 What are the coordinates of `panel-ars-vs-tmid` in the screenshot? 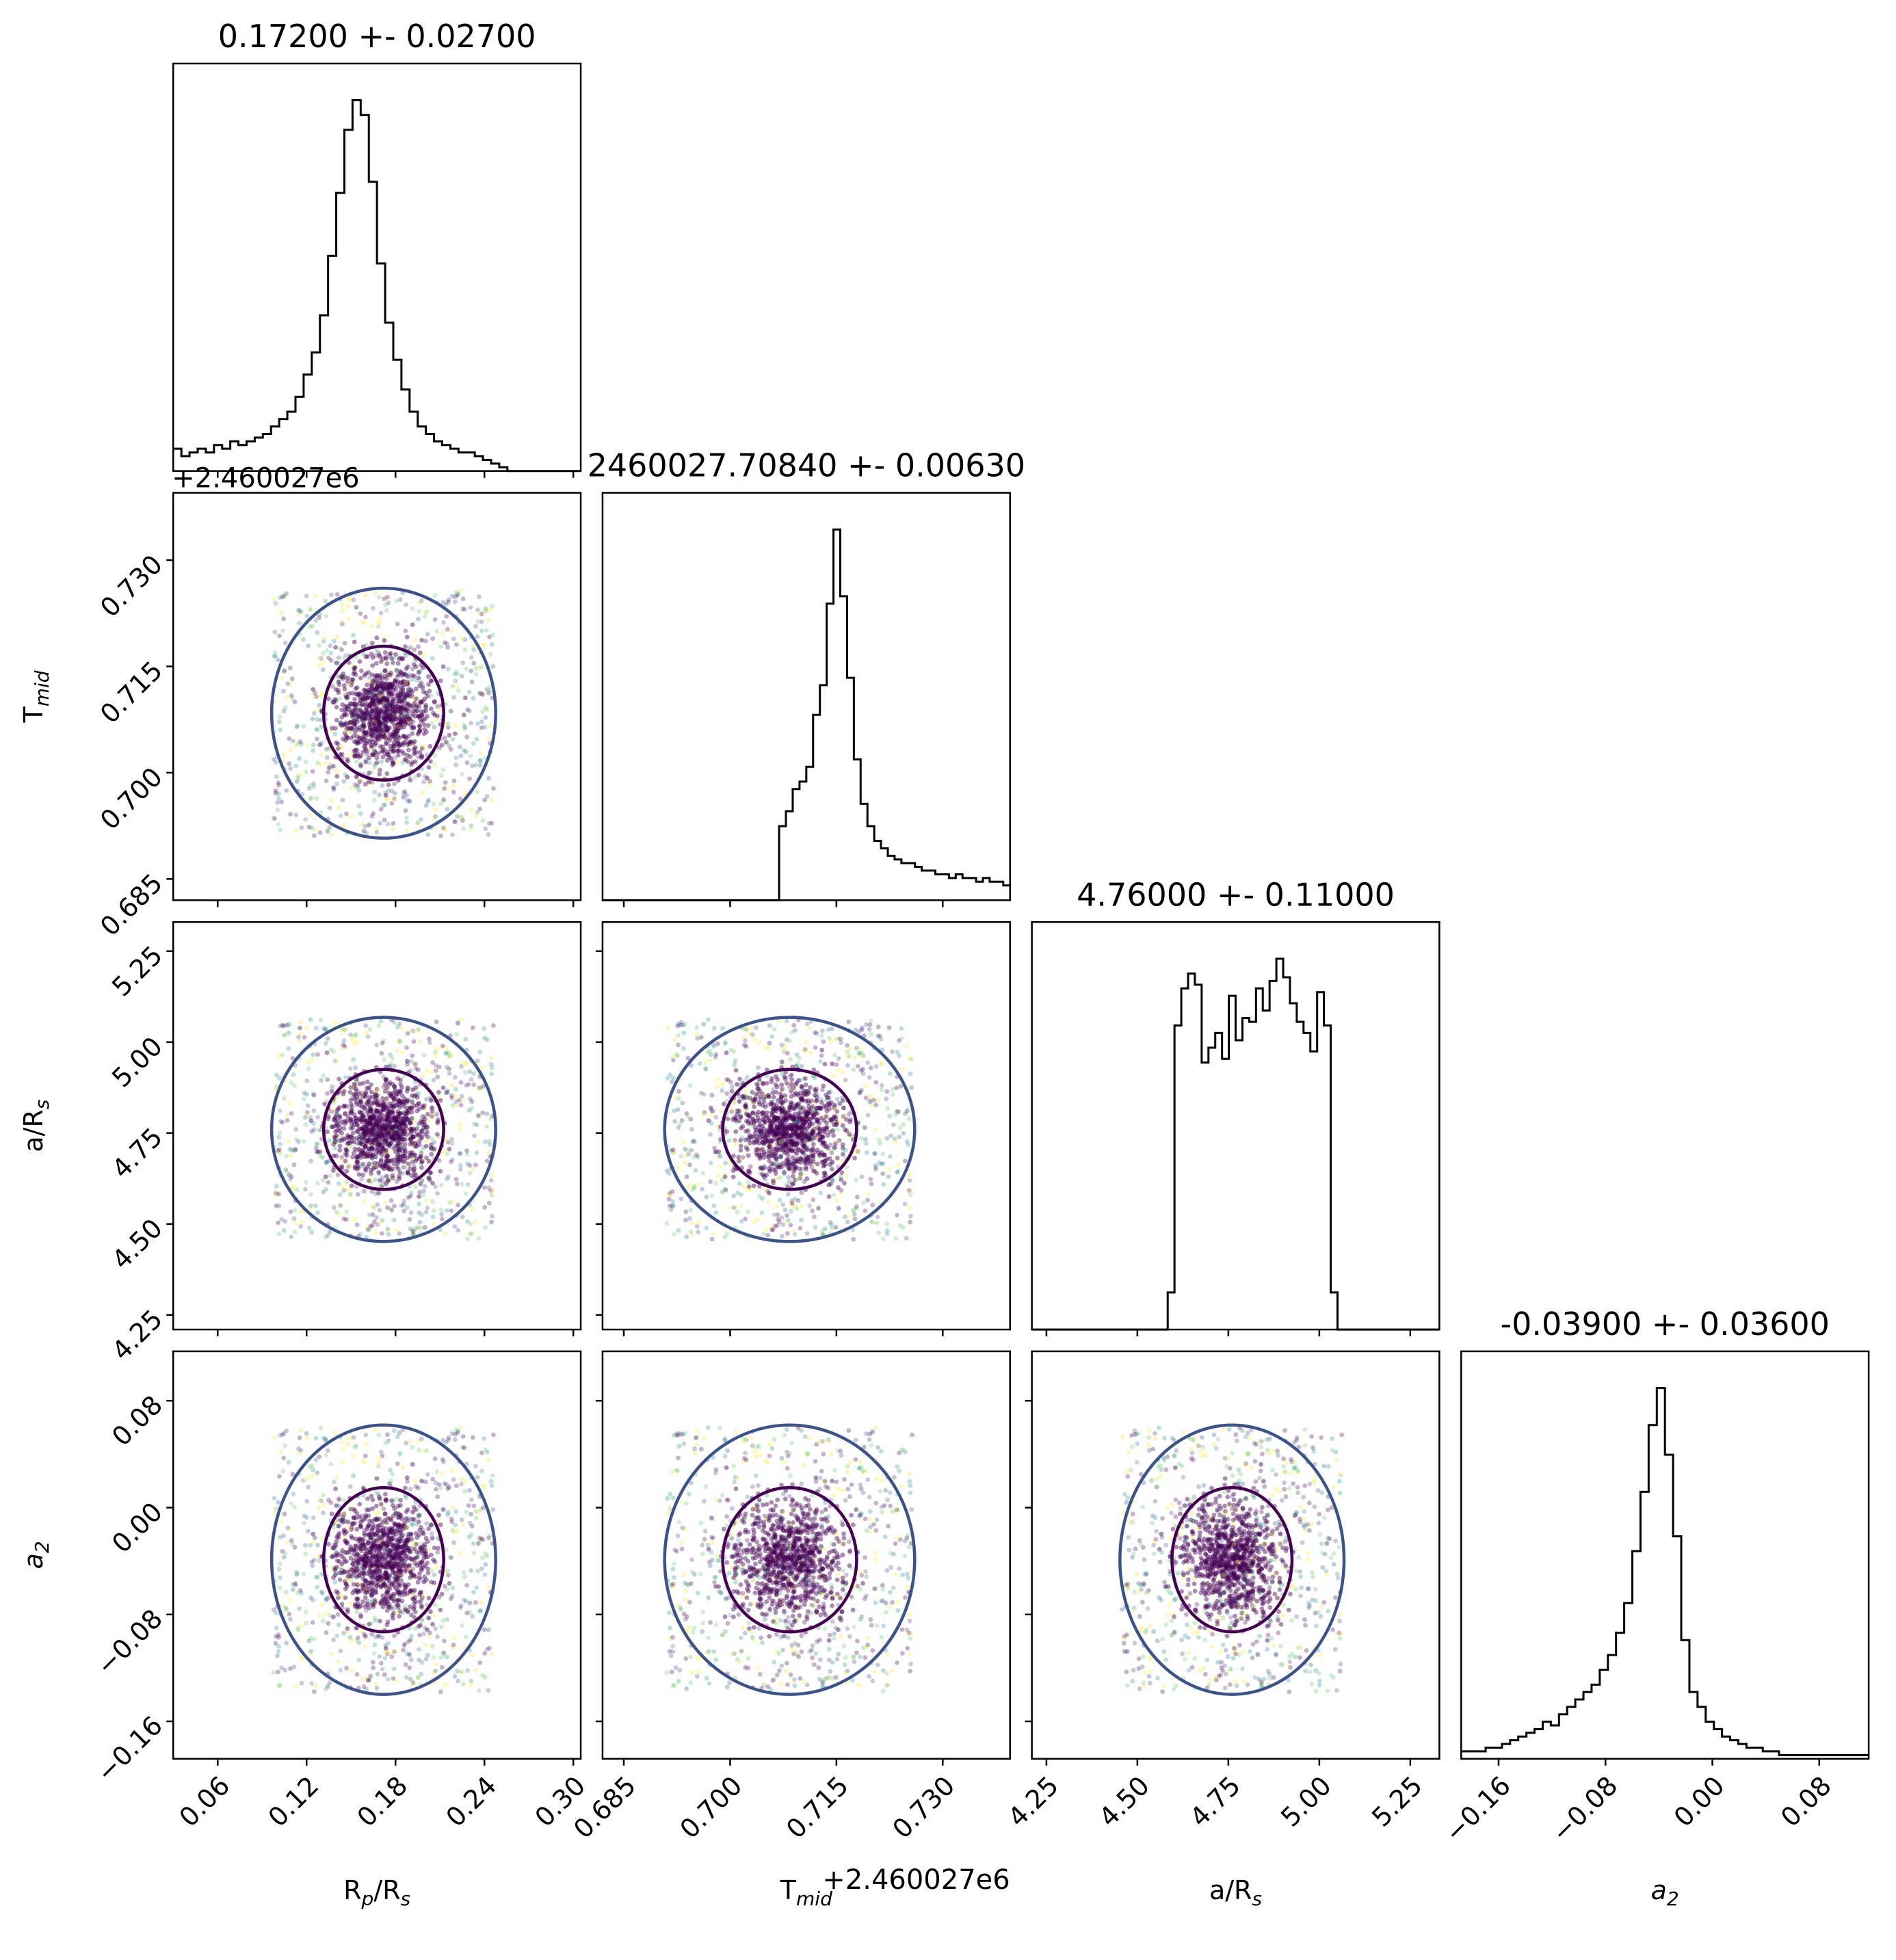 It's located at (803, 1129).